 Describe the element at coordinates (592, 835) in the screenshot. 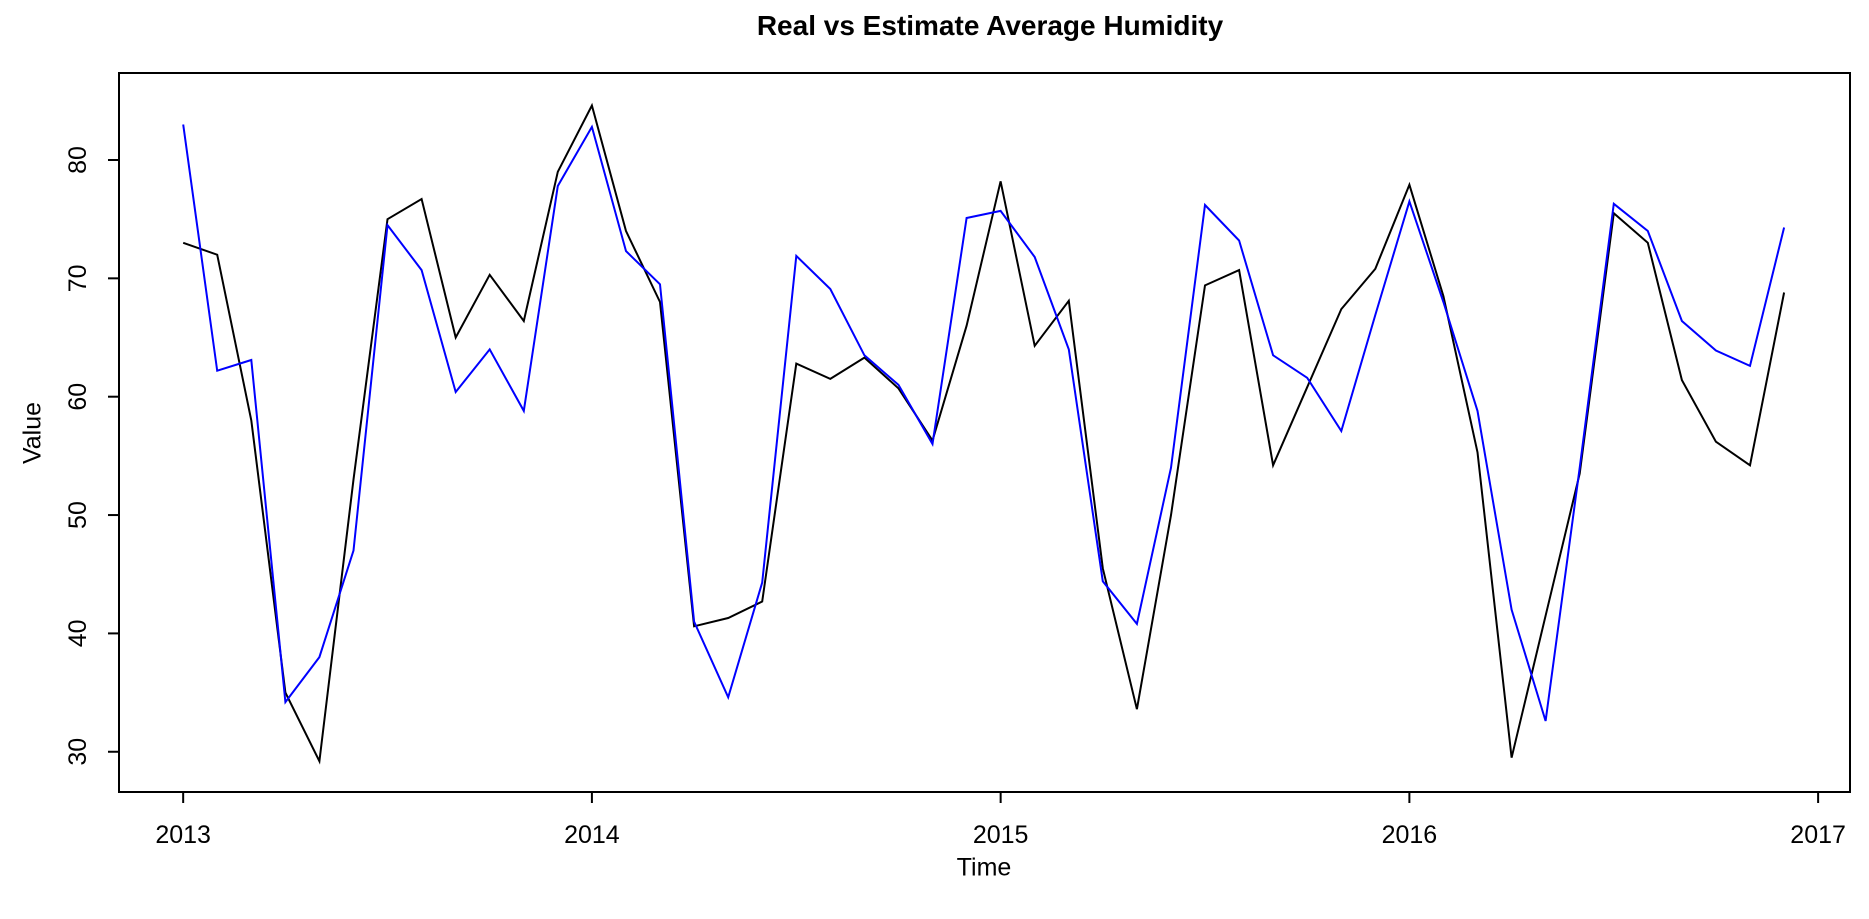

I see `x-tick-label: 2014` at that location.